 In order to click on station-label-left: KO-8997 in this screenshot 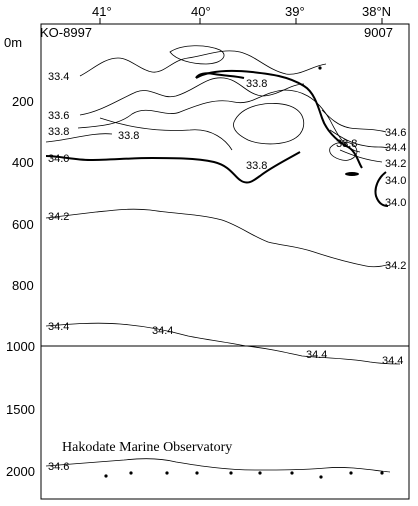, I will do `click(66, 32)`.